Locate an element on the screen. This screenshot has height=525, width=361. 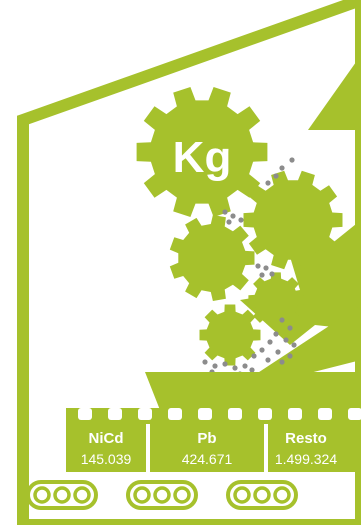
particles-group is located at coordinates (249, 267).